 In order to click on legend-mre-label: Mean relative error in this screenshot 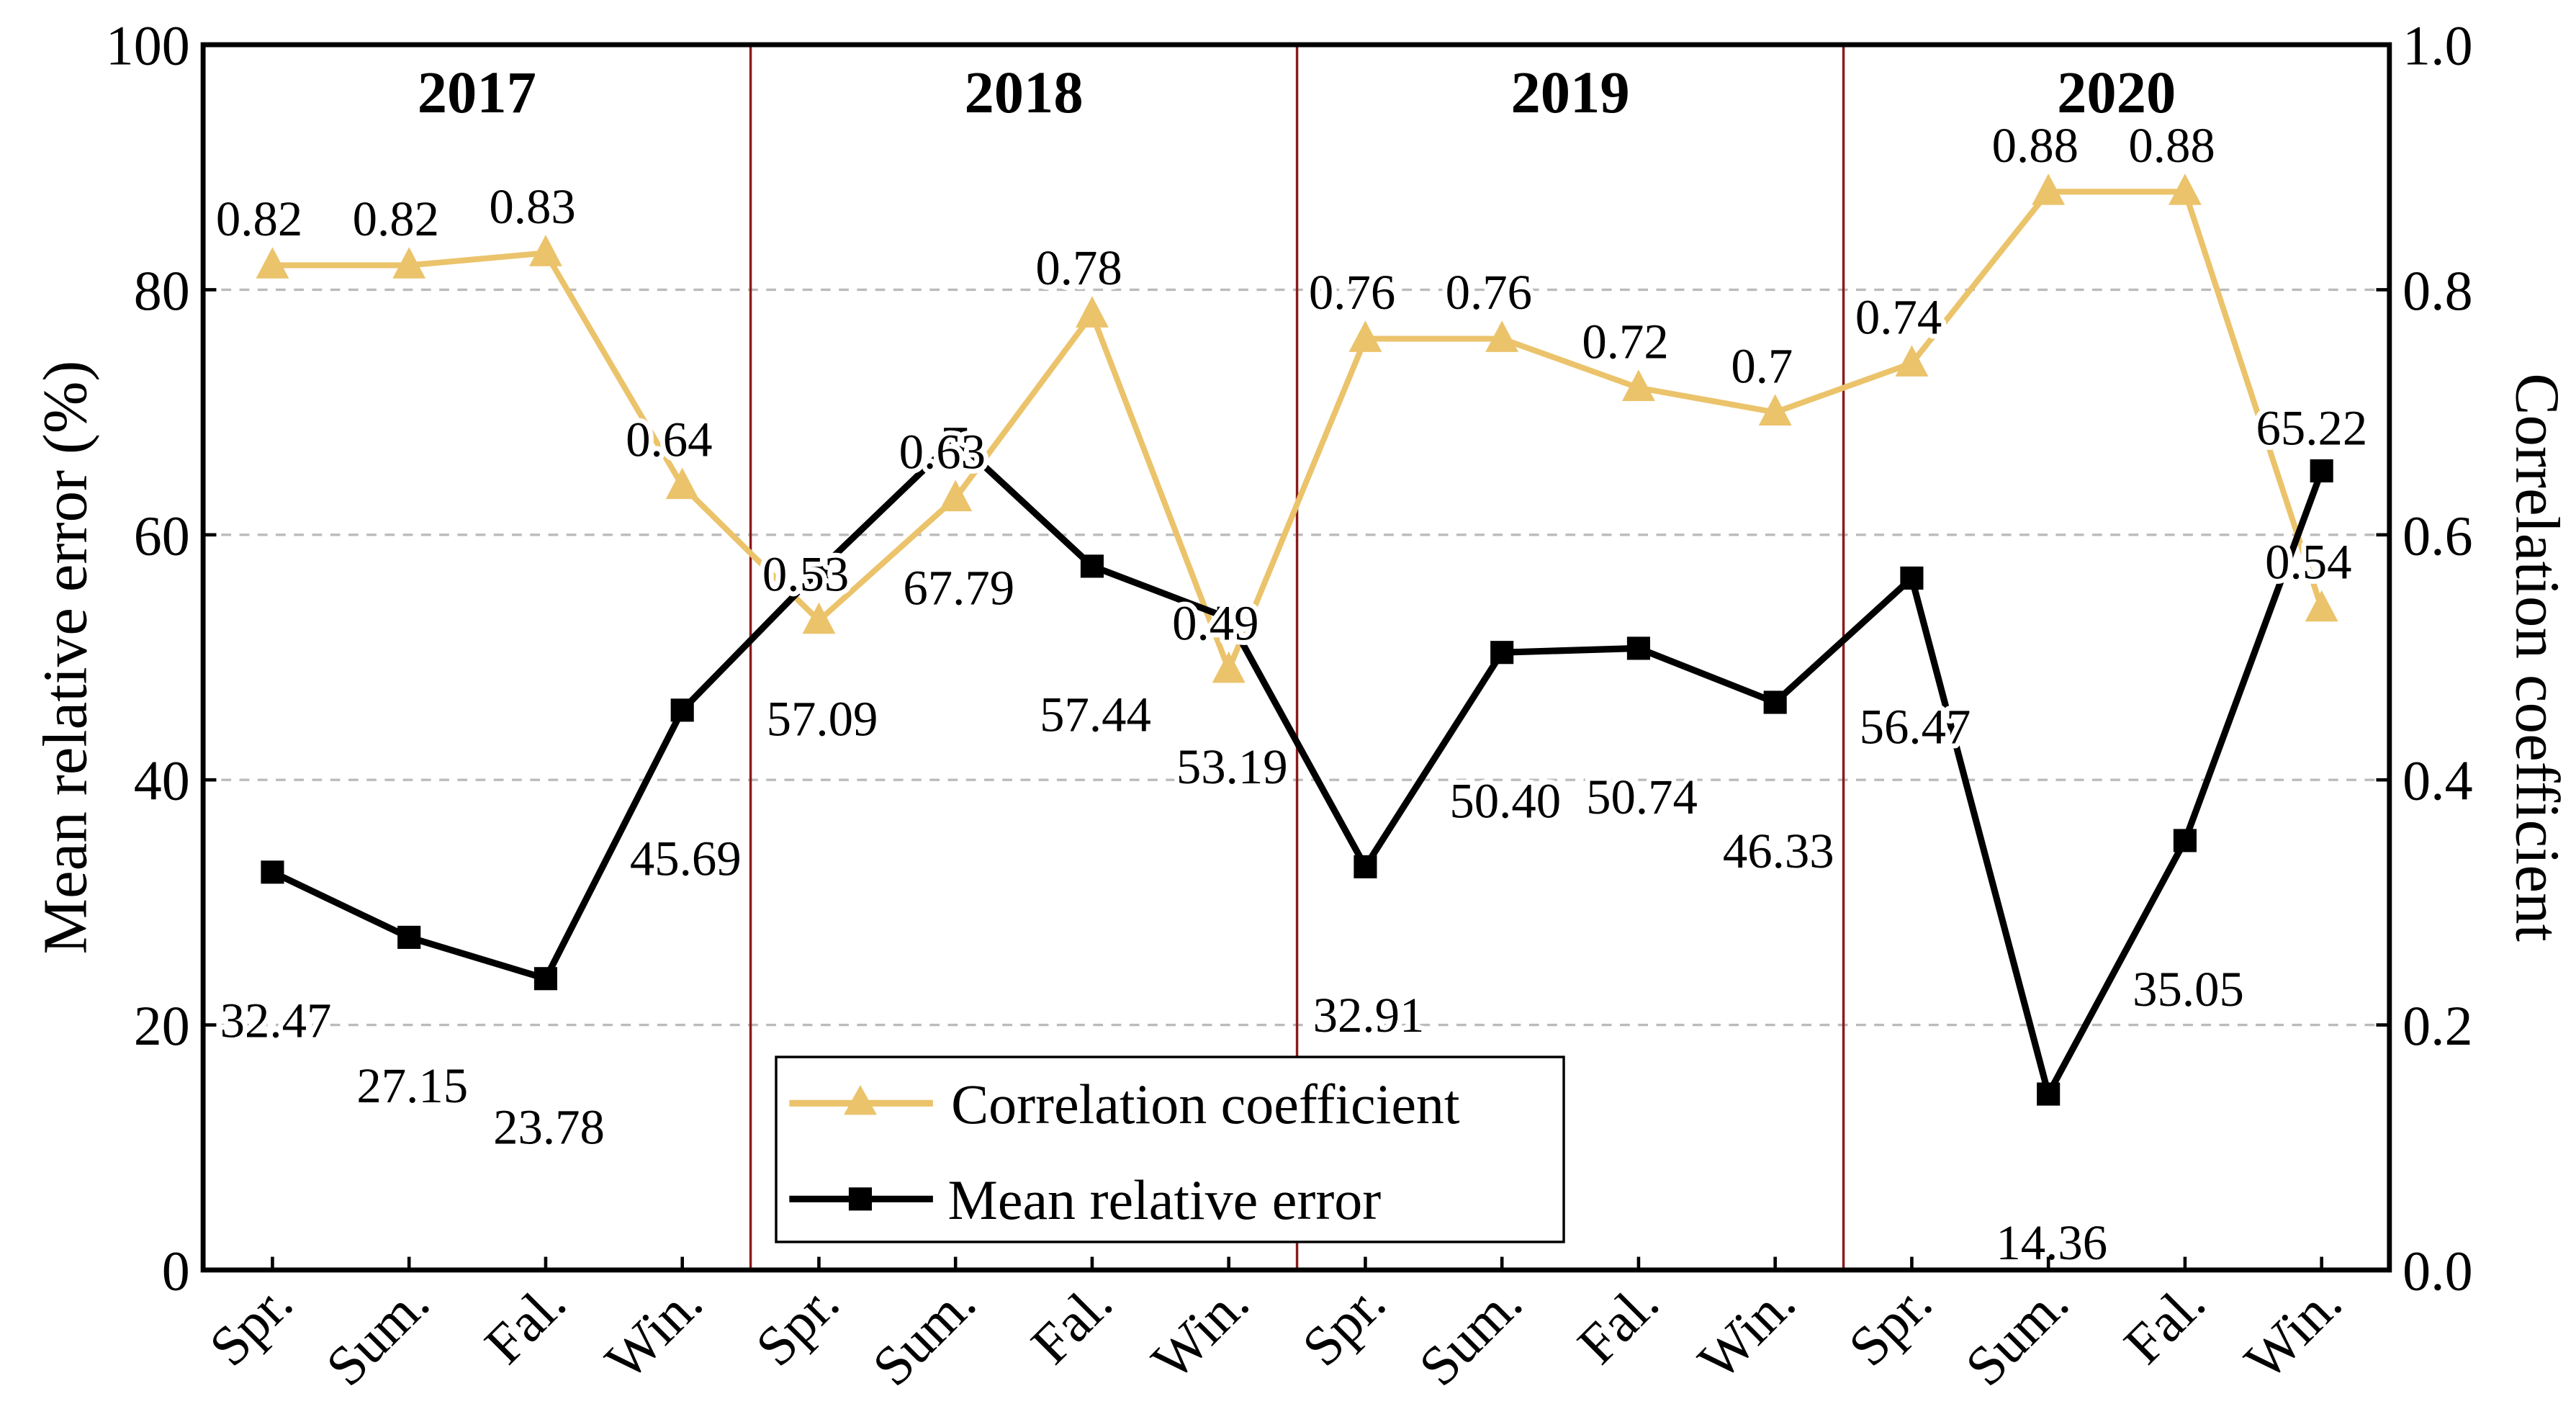, I will do `click(1165, 1200)`.